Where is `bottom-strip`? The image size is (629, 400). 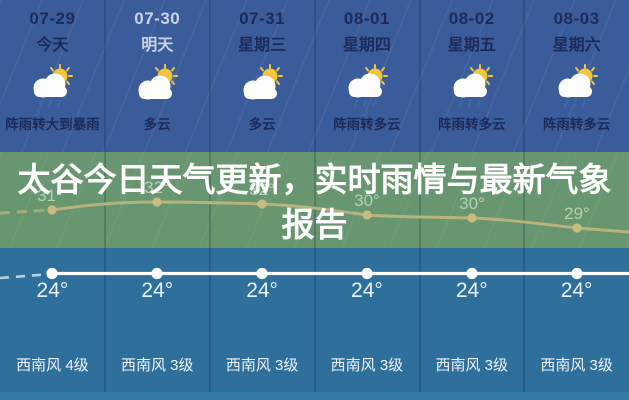
bottom-strip is located at coordinates (314, 396).